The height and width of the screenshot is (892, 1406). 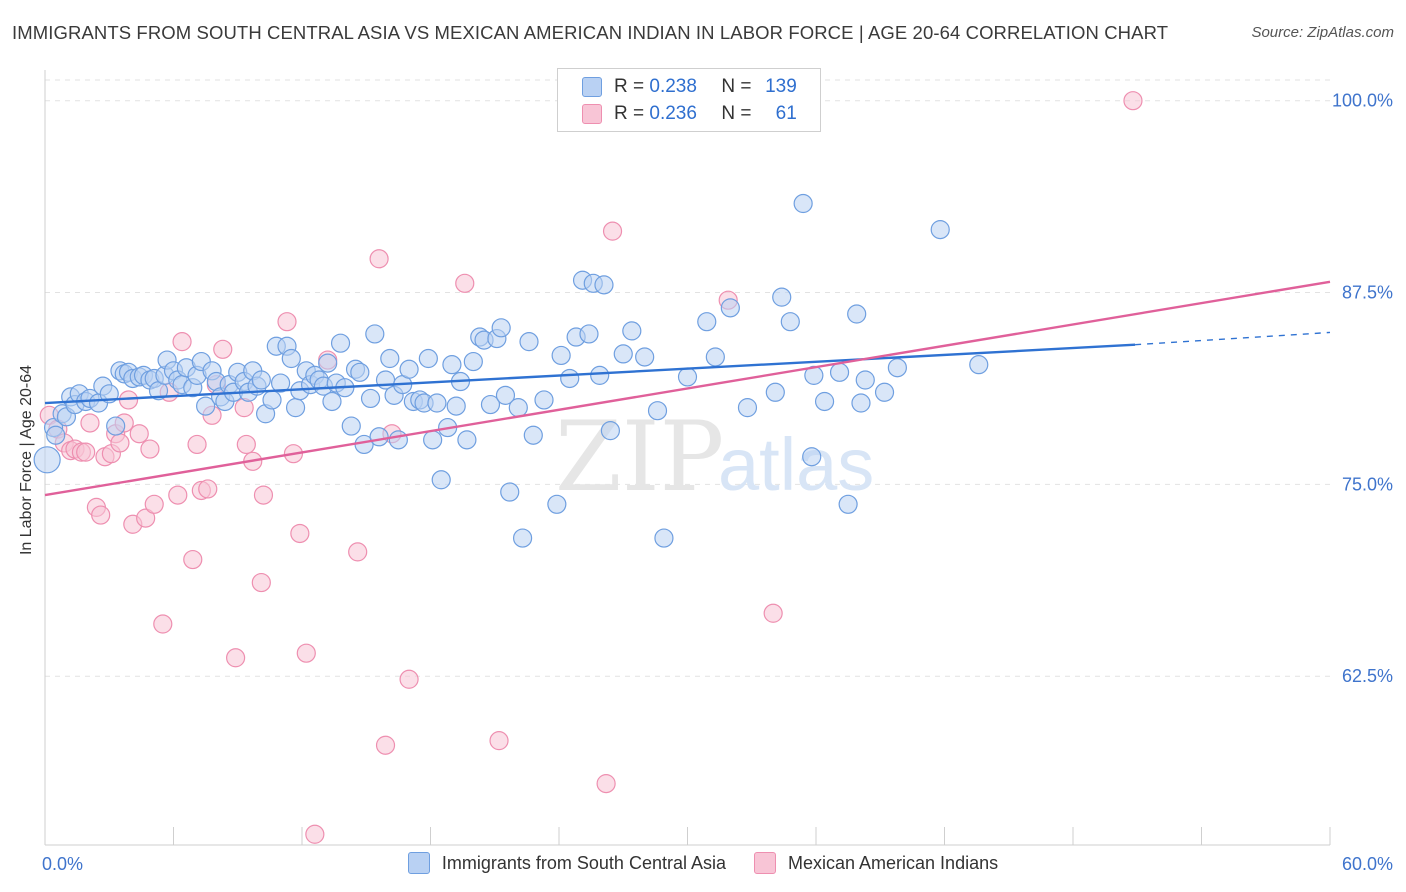 What do you see at coordinates (566, 863) in the screenshot?
I see `legend-item-south-central-asia: Immigrants from South Central Asia` at bounding box center [566, 863].